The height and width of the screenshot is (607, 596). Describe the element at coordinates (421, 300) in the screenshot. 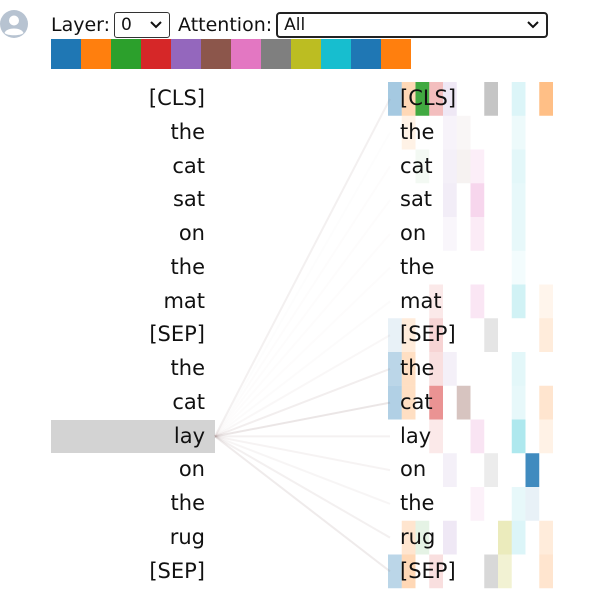

I see `right-token: mat` at that location.